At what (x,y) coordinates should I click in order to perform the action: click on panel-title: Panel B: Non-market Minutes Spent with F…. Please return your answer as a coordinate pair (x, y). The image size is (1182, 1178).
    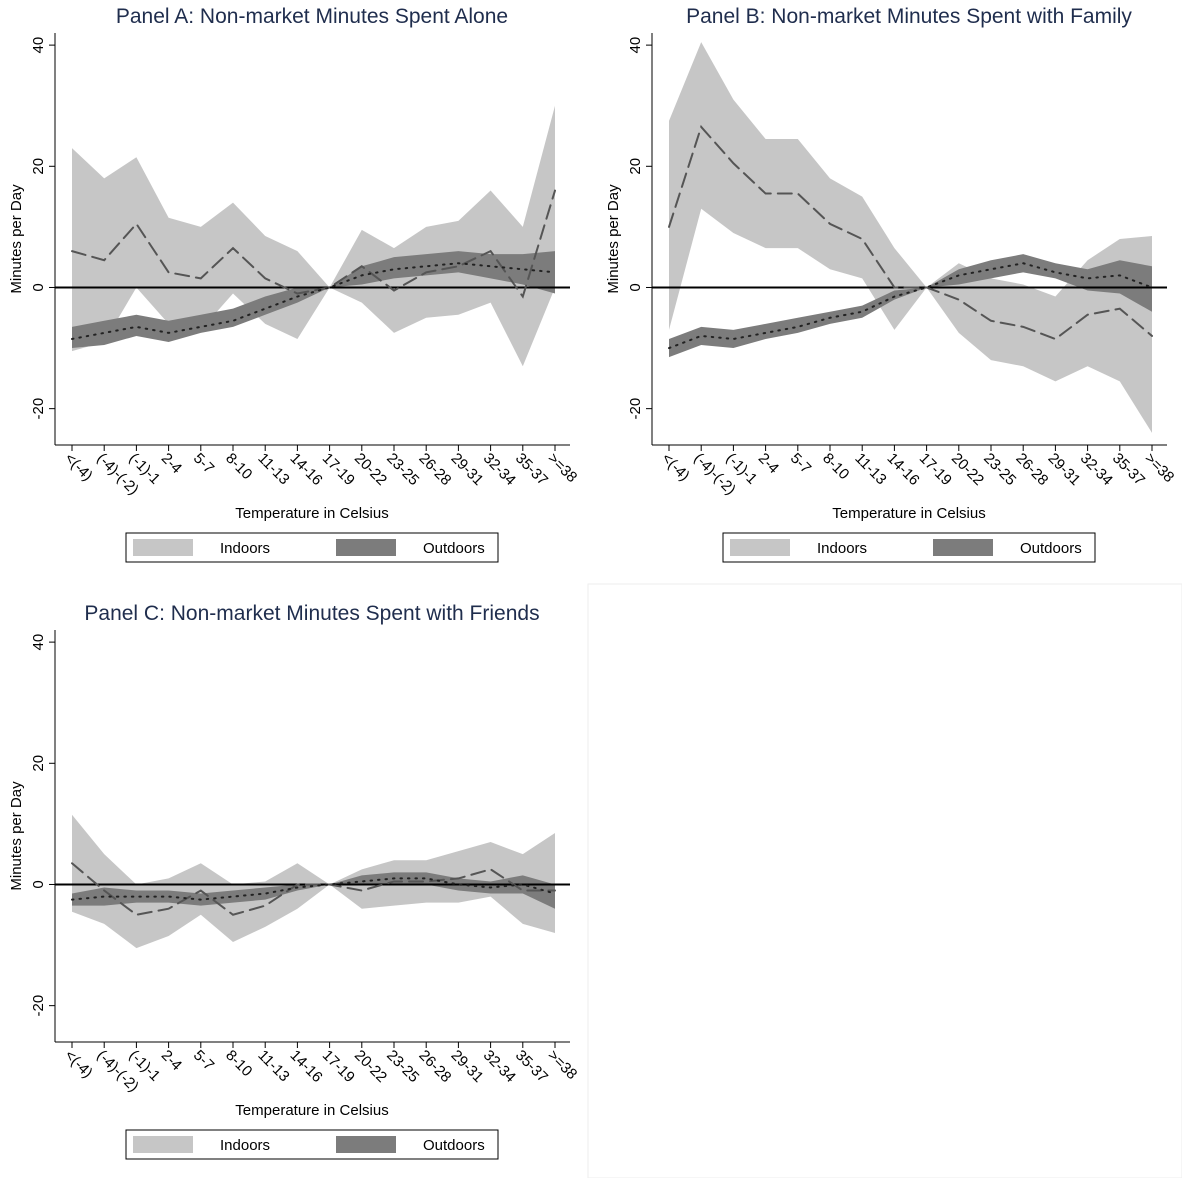
    Looking at the image, I should click on (909, 16).